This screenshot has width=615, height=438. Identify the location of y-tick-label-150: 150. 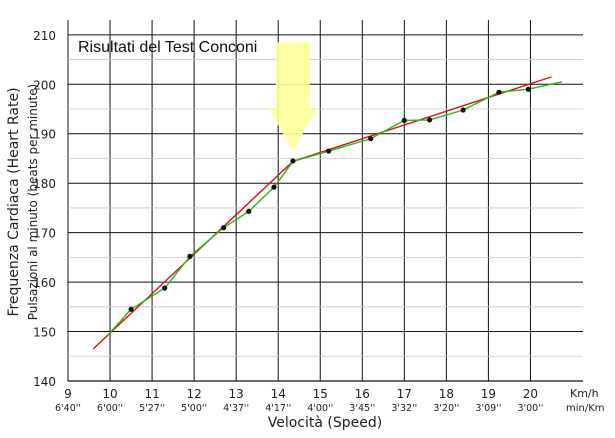
(44, 333).